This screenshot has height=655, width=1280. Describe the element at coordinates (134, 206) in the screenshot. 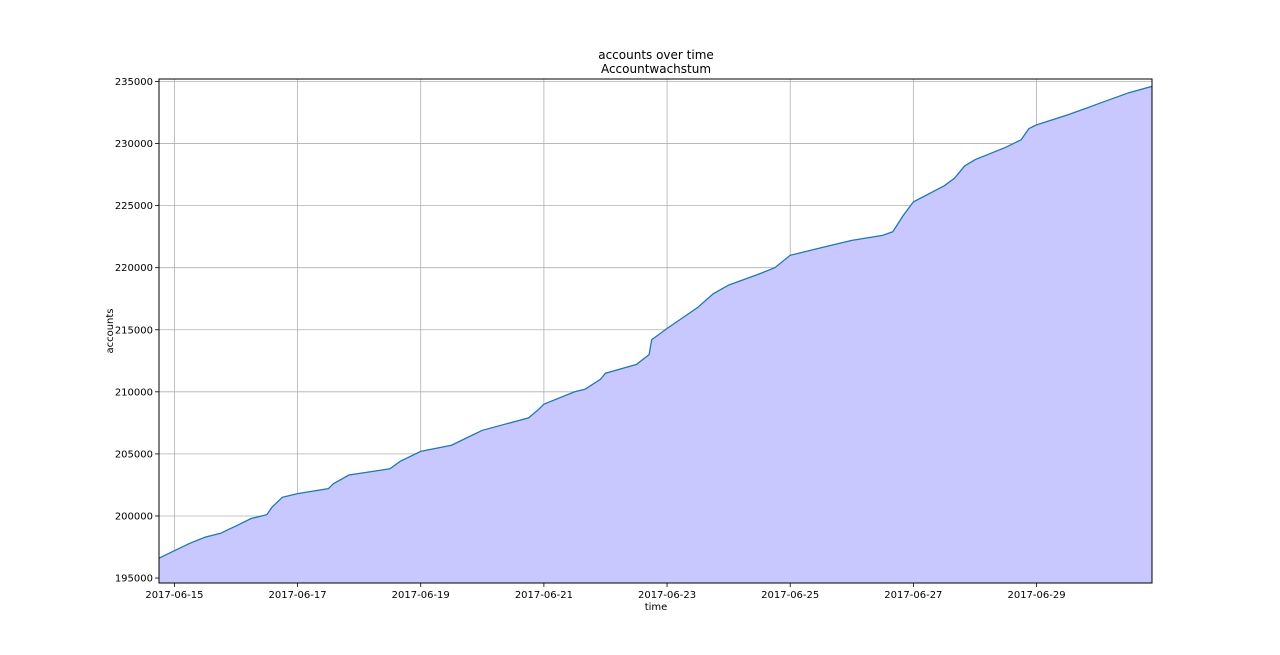

I see `y-tick-label: 225000` at that location.